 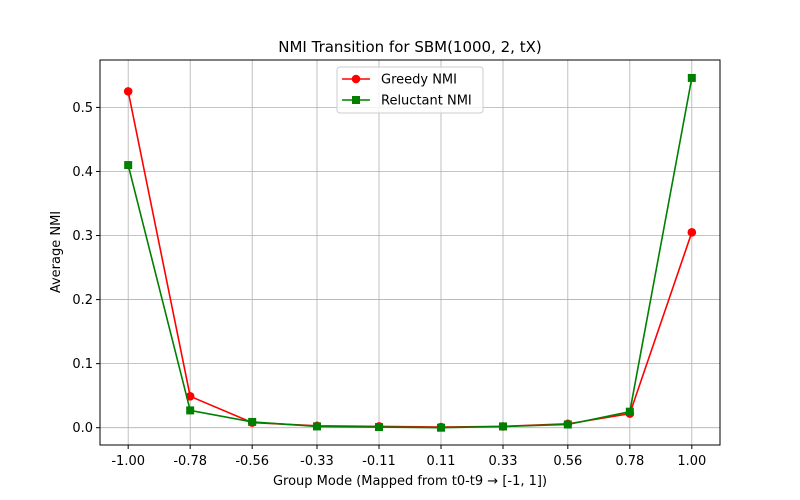 What do you see at coordinates (567, 461) in the screenshot?
I see `x-tick-label: 0.56` at bounding box center [567, 461].